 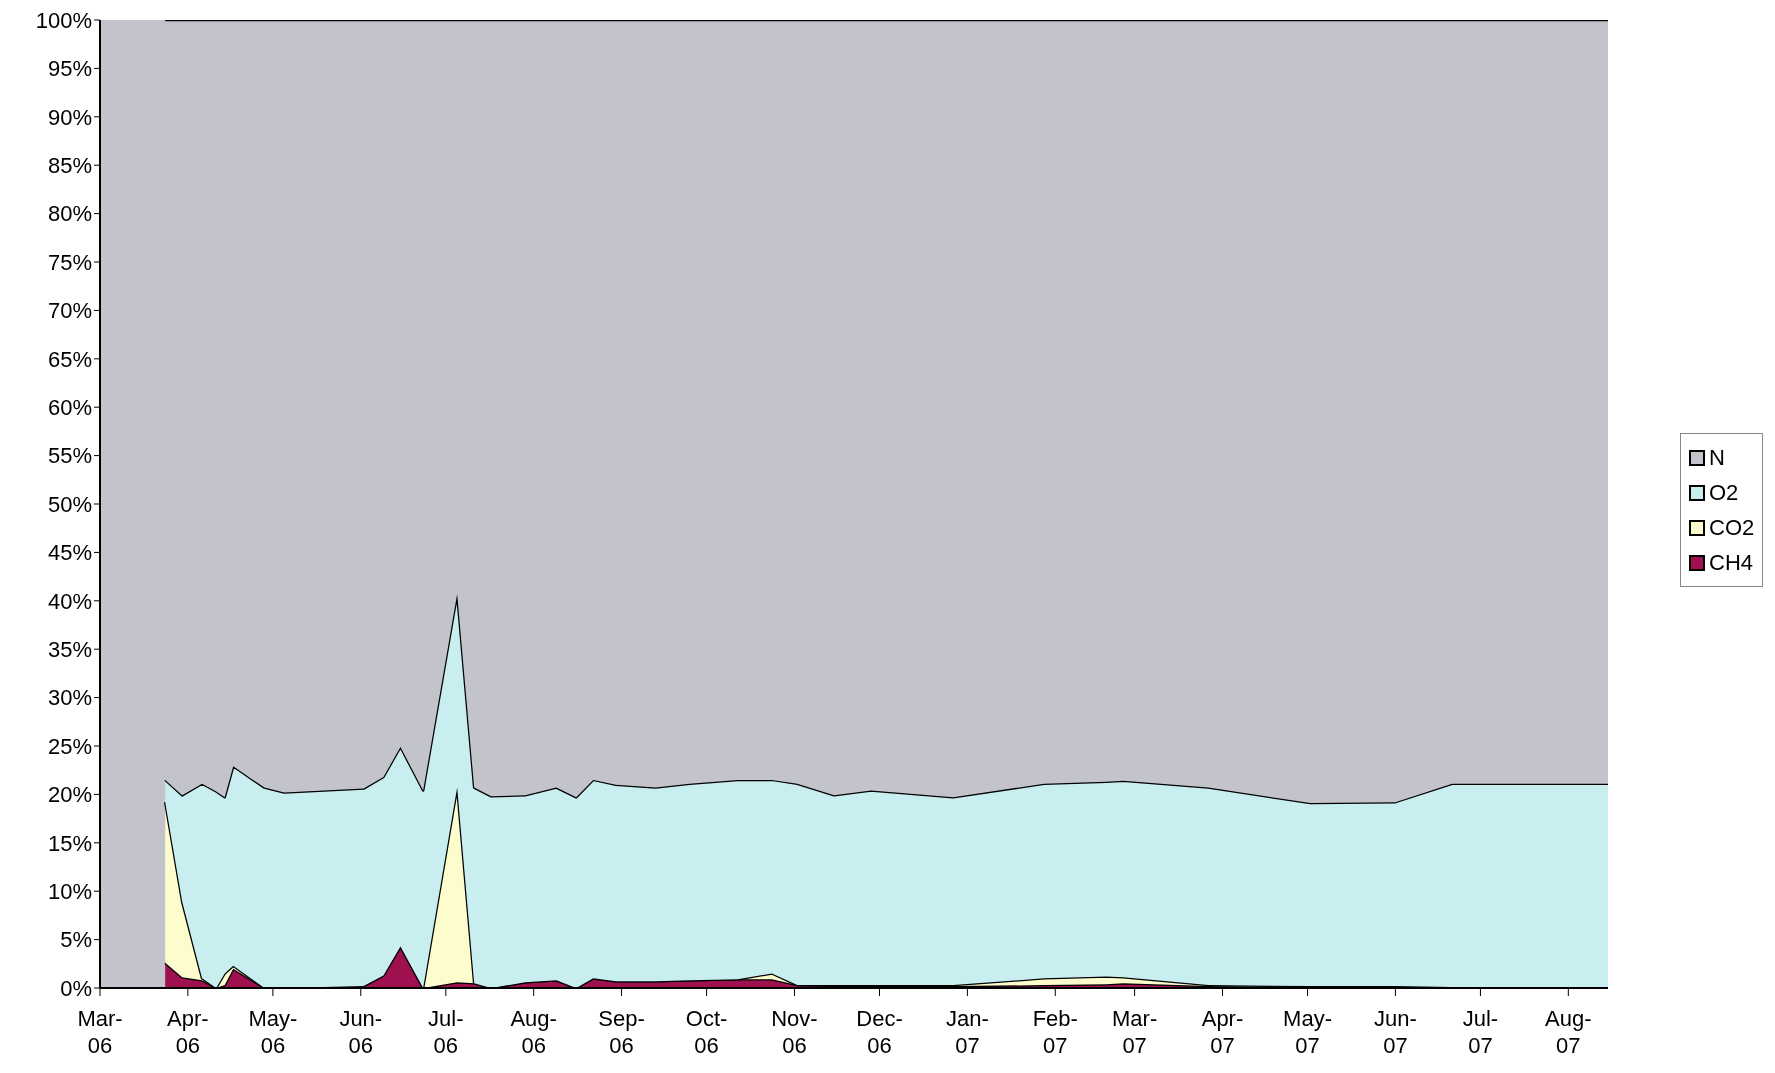 I want to click on y-tick-label: 20%, so click(x=69, y=795).